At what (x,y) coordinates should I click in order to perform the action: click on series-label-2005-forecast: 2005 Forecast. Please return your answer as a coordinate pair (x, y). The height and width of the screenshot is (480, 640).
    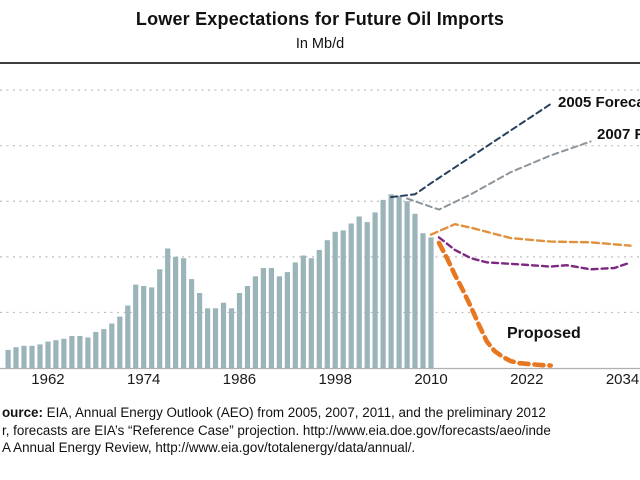
    Looking at the image, I should click on (599, 102).